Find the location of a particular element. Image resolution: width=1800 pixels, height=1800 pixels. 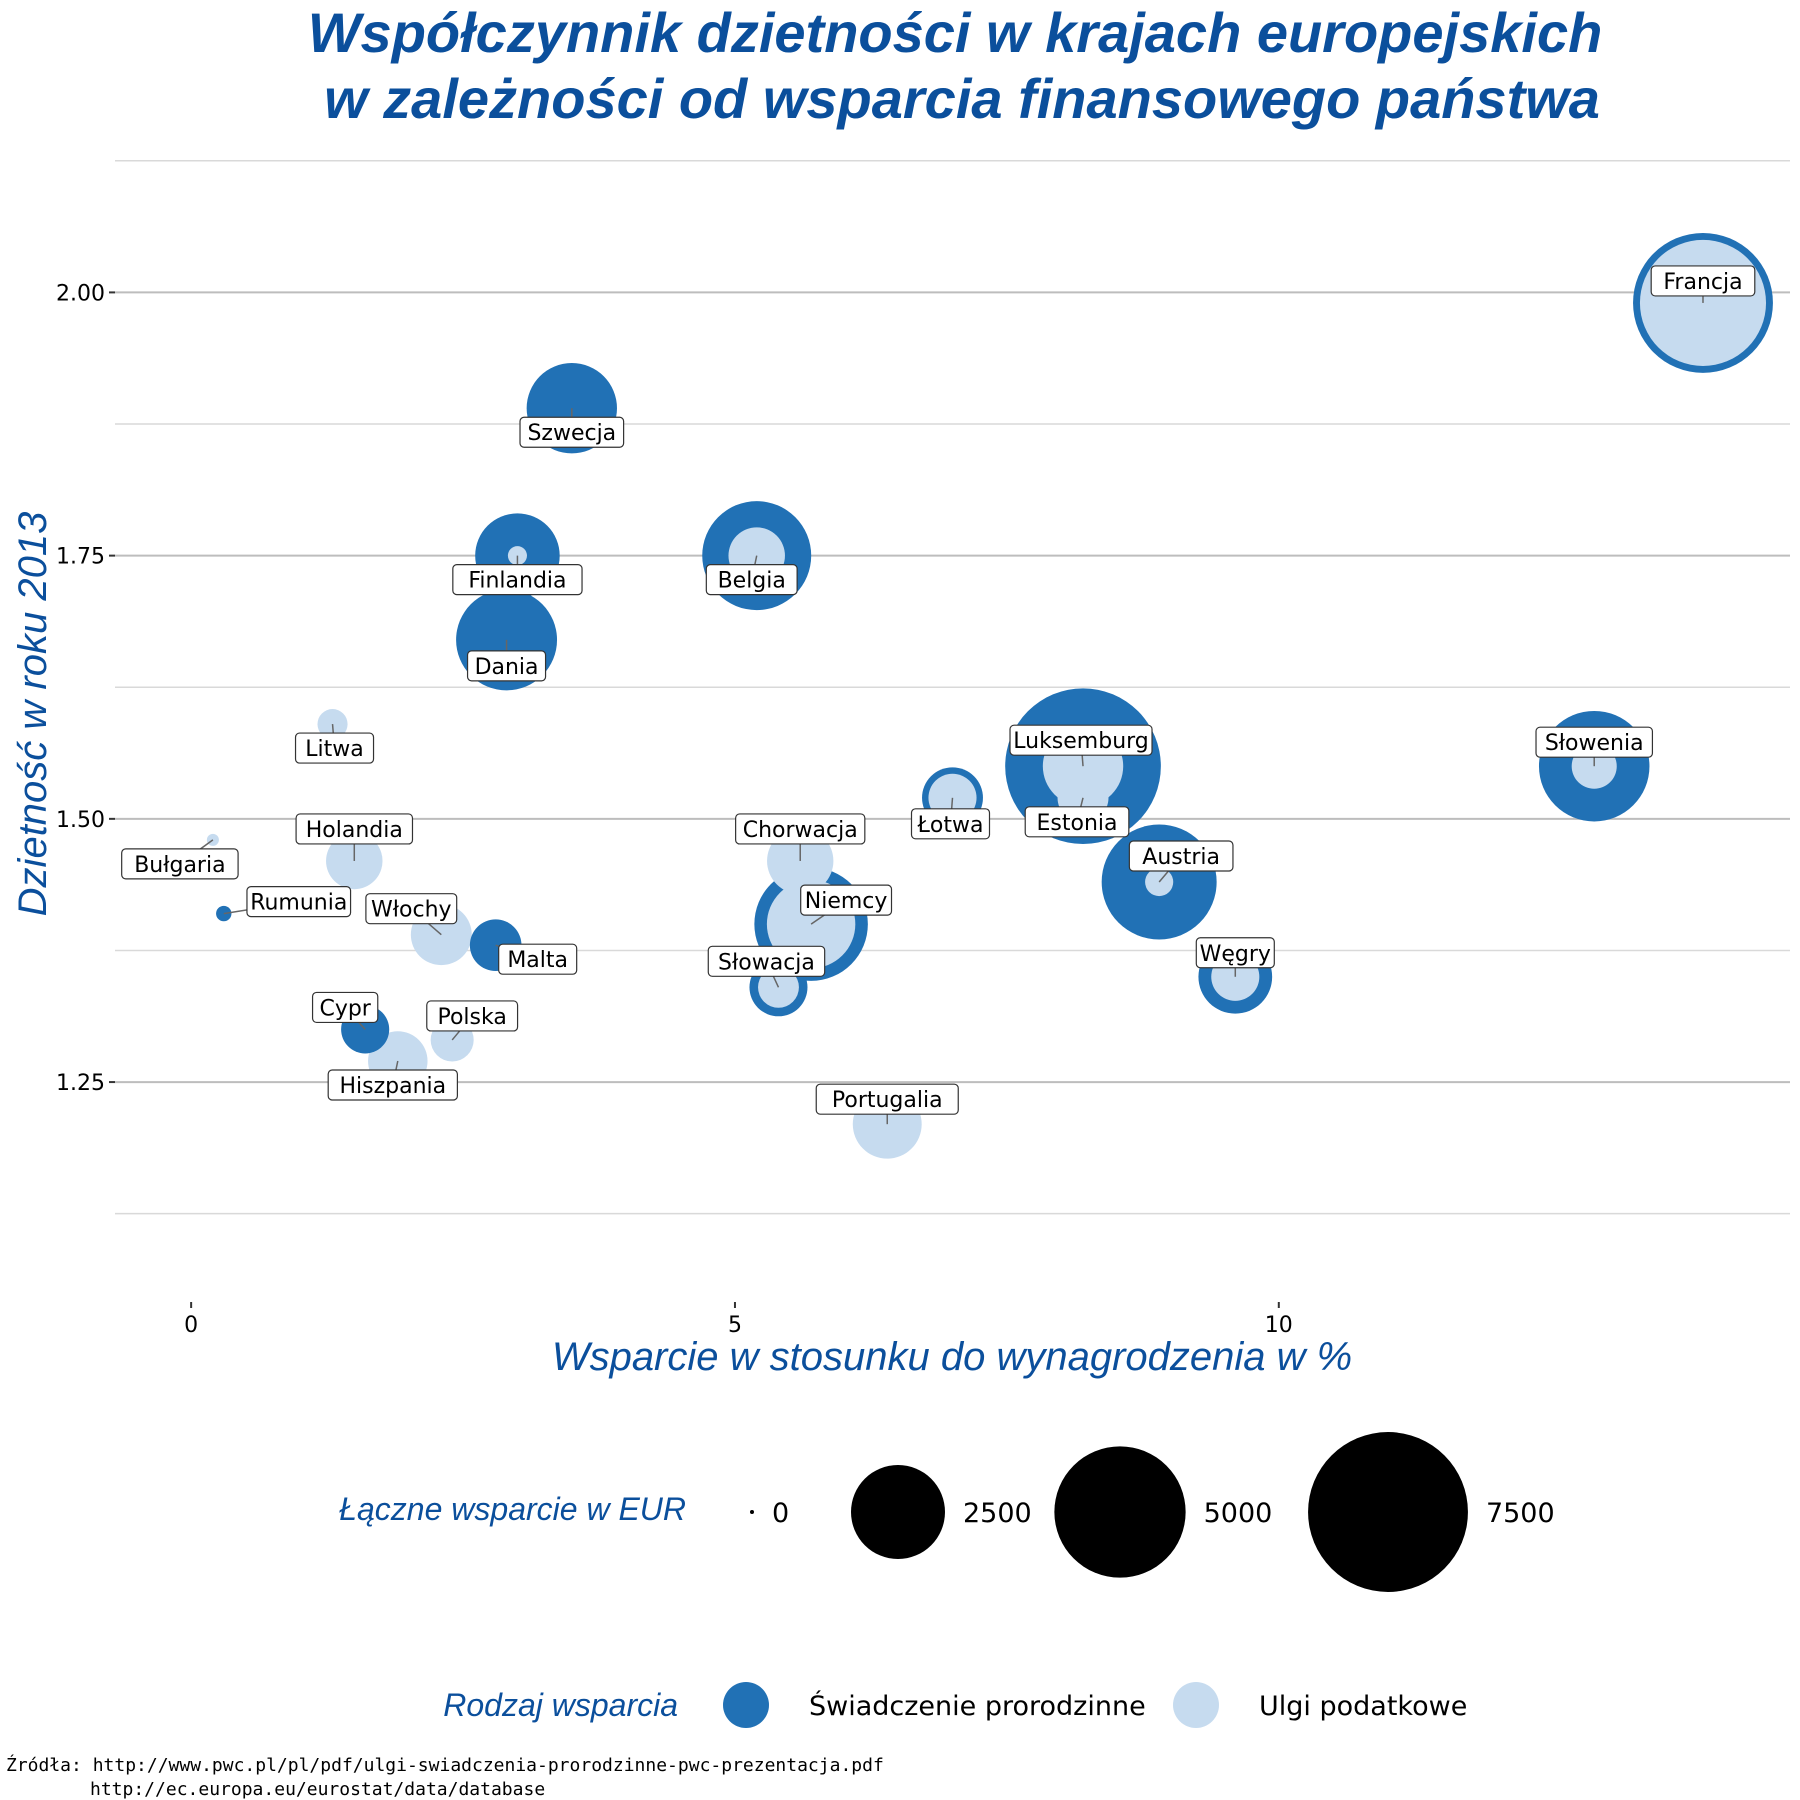

country-label: Bułgaria is located at coordinates (180, 859).